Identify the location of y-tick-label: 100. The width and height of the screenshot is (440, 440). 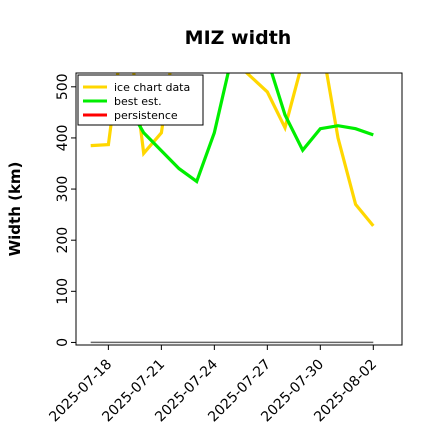
(63, 291).